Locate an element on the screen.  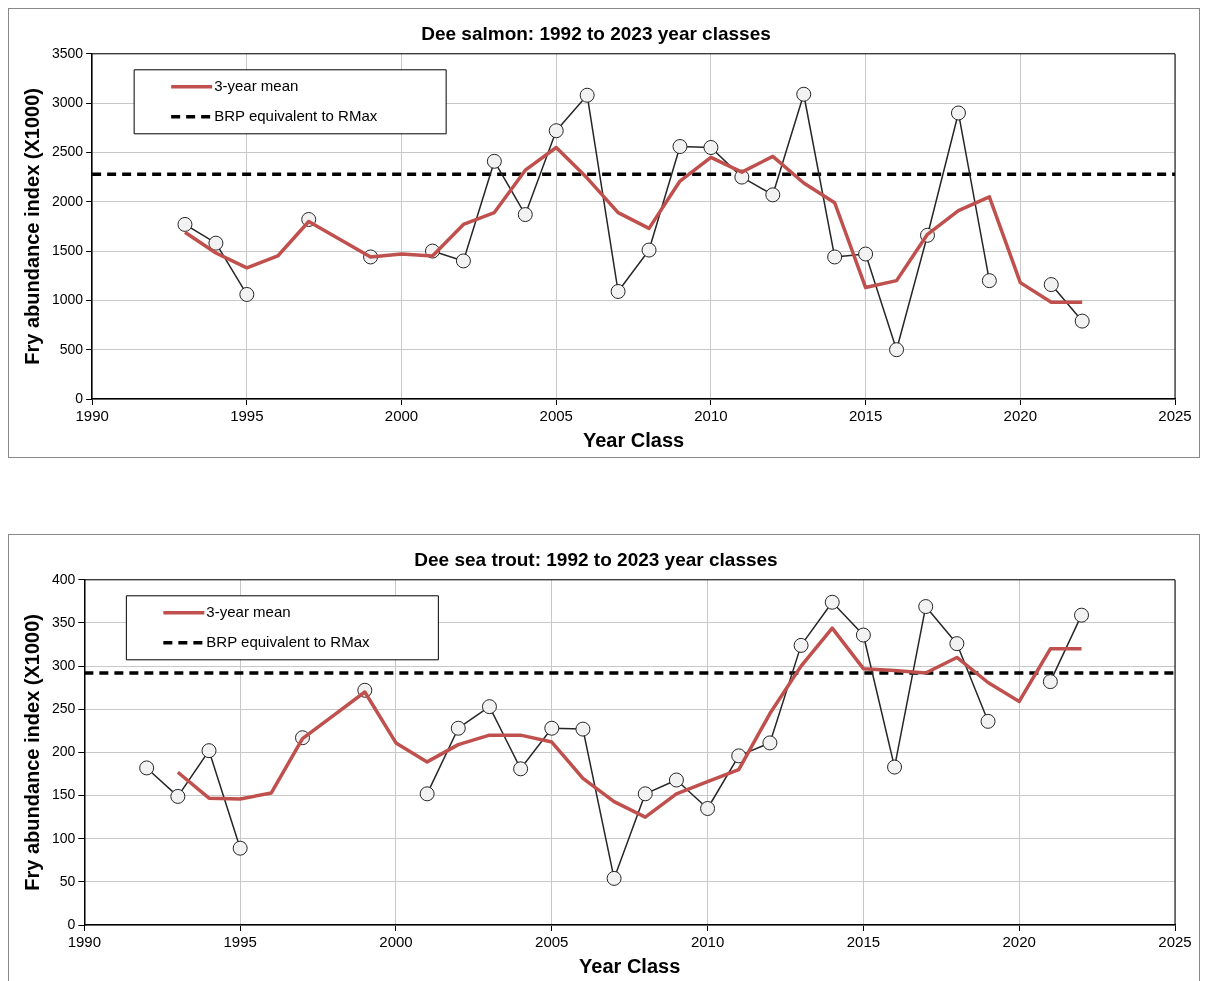
y-tick-label: 2000 is located at coordinates (67, 200).